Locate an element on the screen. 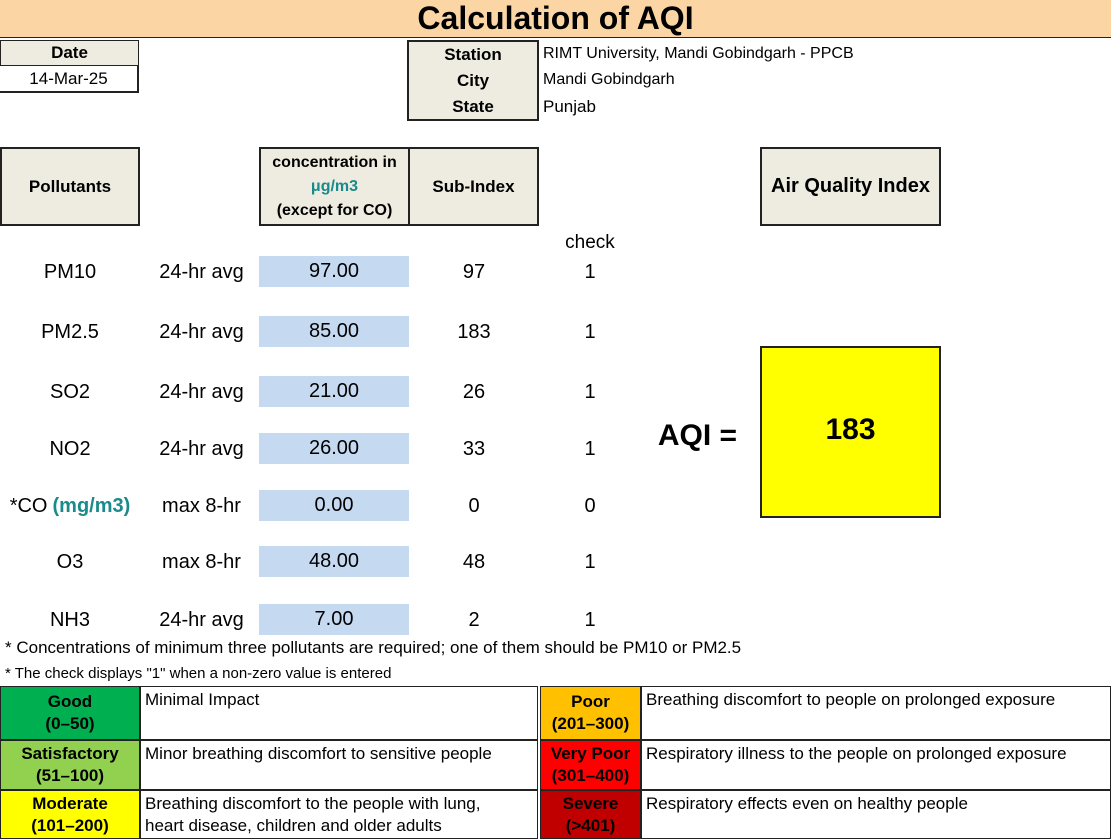 This screenshot has height=839, width=1111. concentration-input: 85.00 is located at coordinates (334, 331).